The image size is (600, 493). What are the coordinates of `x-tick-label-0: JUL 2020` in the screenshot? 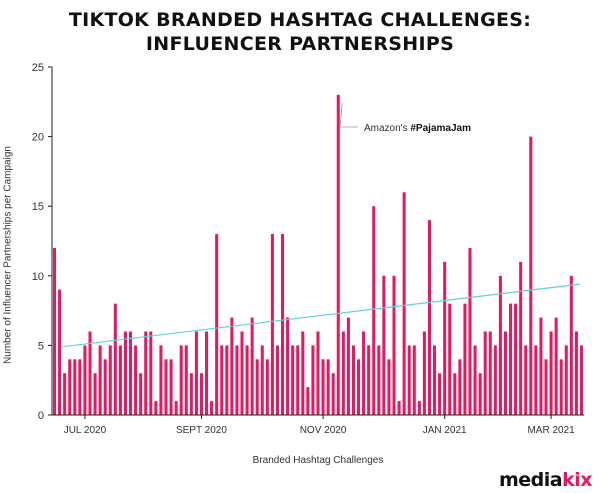 It's located at (85, 430).